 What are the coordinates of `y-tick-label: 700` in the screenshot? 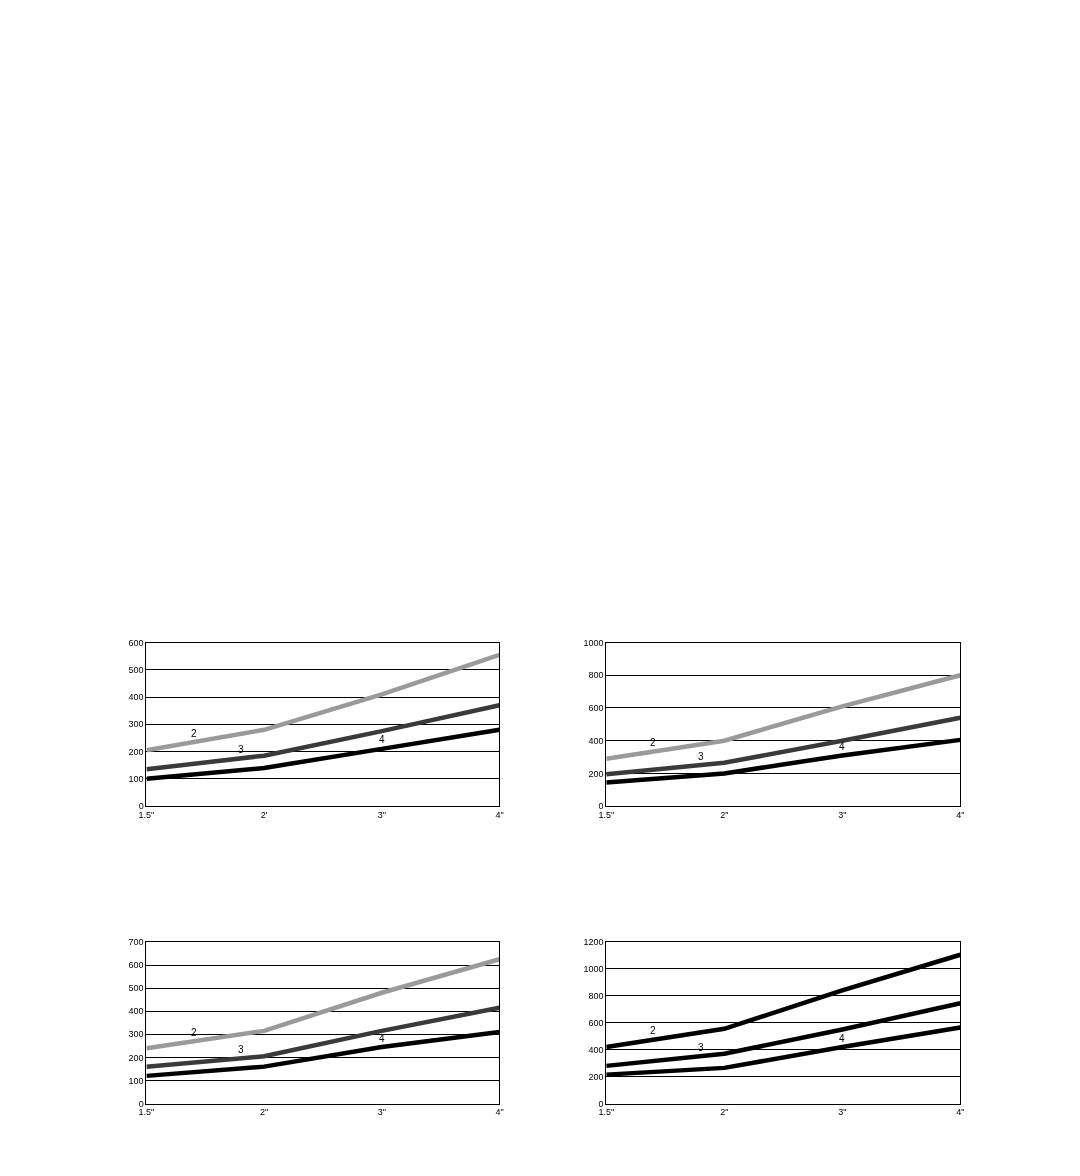 It's located at (136, 942).